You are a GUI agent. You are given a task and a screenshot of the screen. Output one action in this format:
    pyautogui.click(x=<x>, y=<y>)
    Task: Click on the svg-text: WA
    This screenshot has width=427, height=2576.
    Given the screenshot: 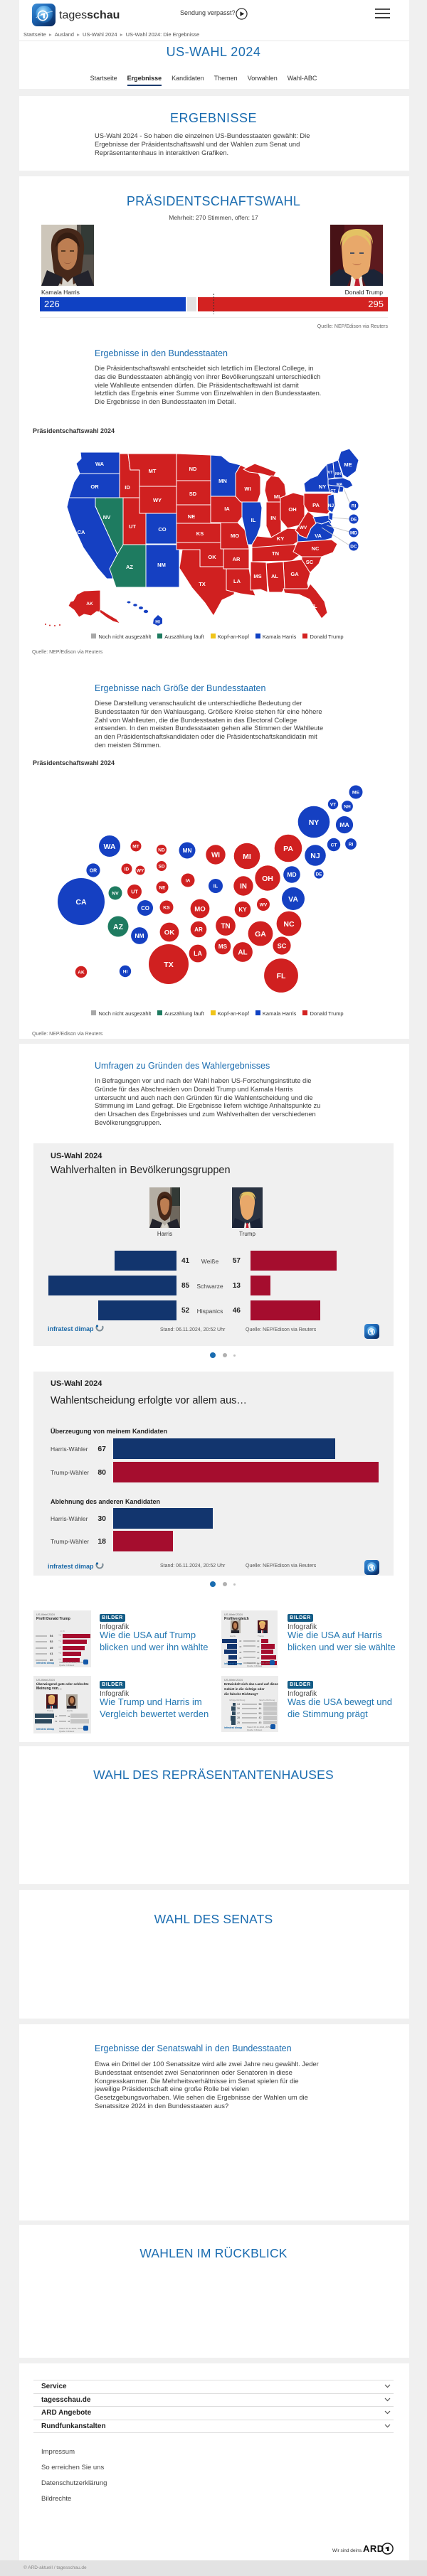 What is the action you would take?
    pyautogui.click(x=100, y=464)
    